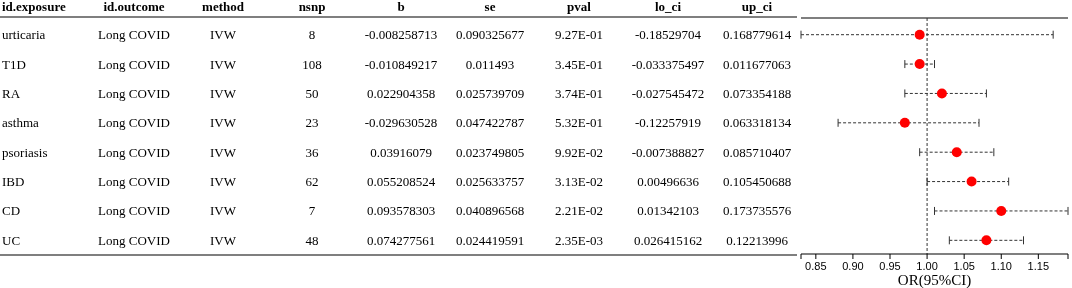 The width and height of the screenshot is (1072, 288). I want to click on text: 0.025633757, so click(490, 182).